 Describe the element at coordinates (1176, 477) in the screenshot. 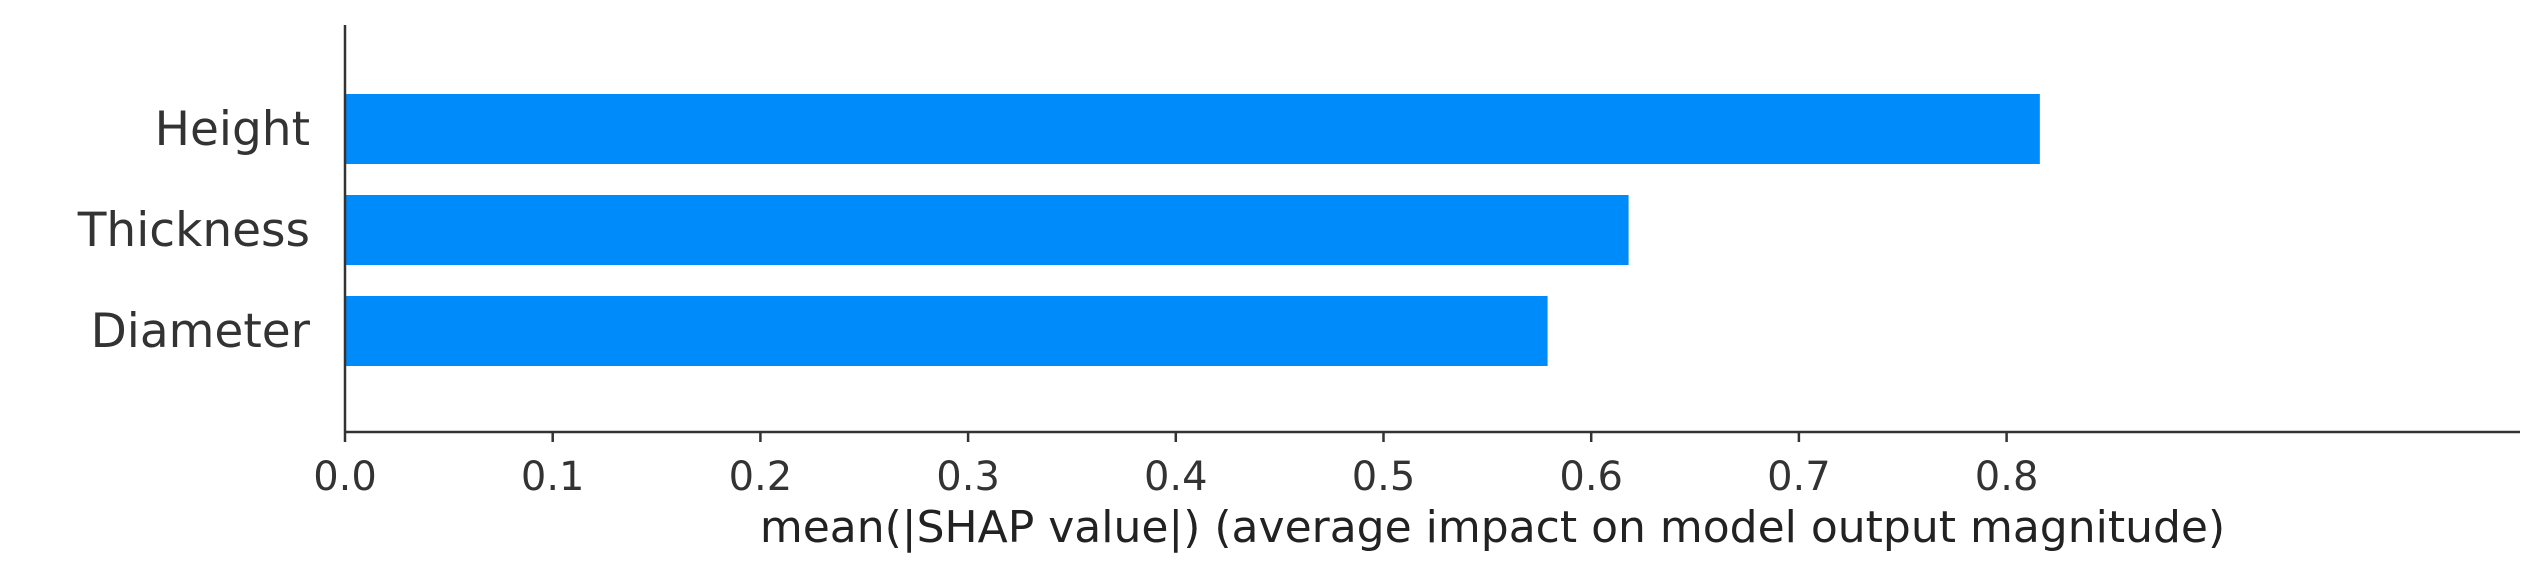

I see `x-tick-label: 0.4` at that location.